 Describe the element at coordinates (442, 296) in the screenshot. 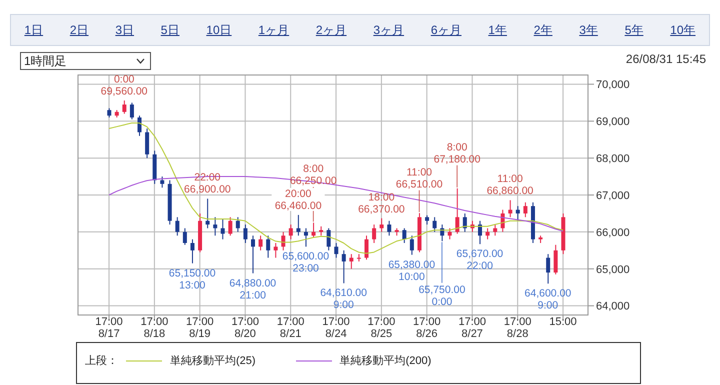

I see `annotation: 65,750.00 0:00` at that location.